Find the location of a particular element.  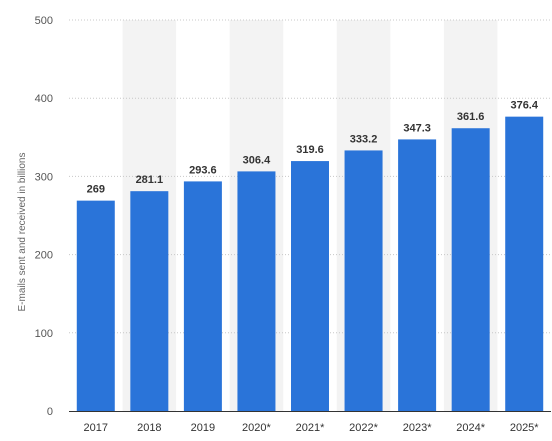

data-label: 269 is located at coordinates (96, 190).